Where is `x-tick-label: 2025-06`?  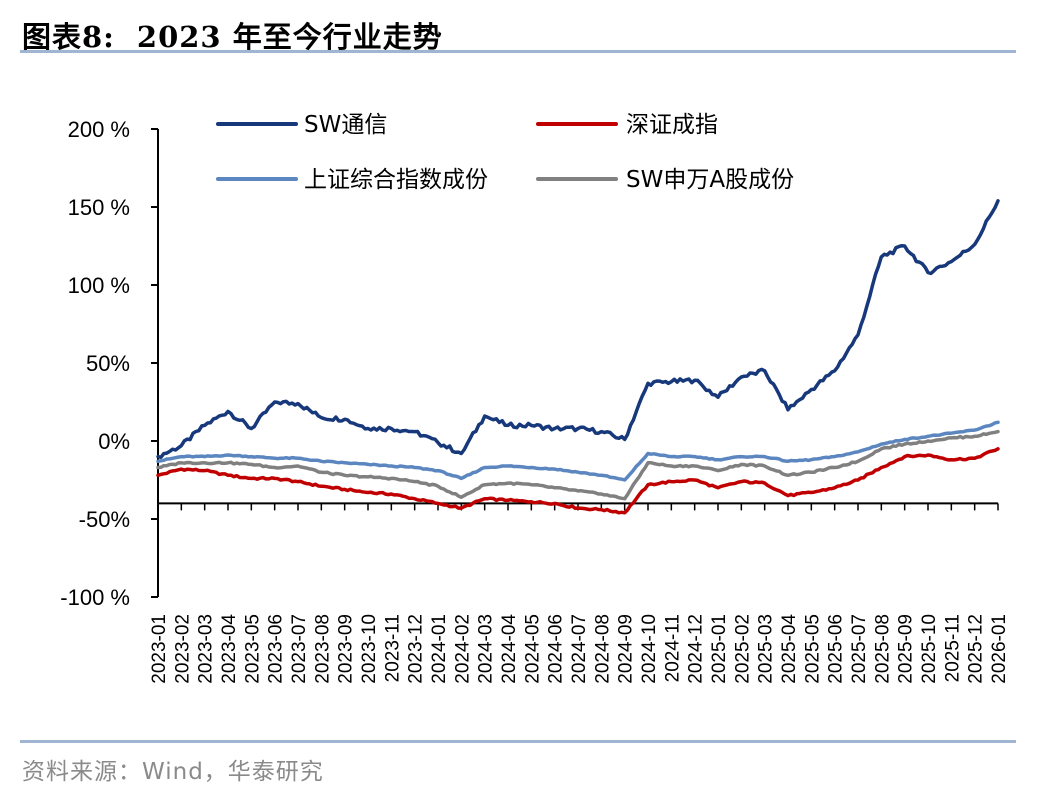 x-tick-label: 2025-06 is located at coordinates (836, 649).